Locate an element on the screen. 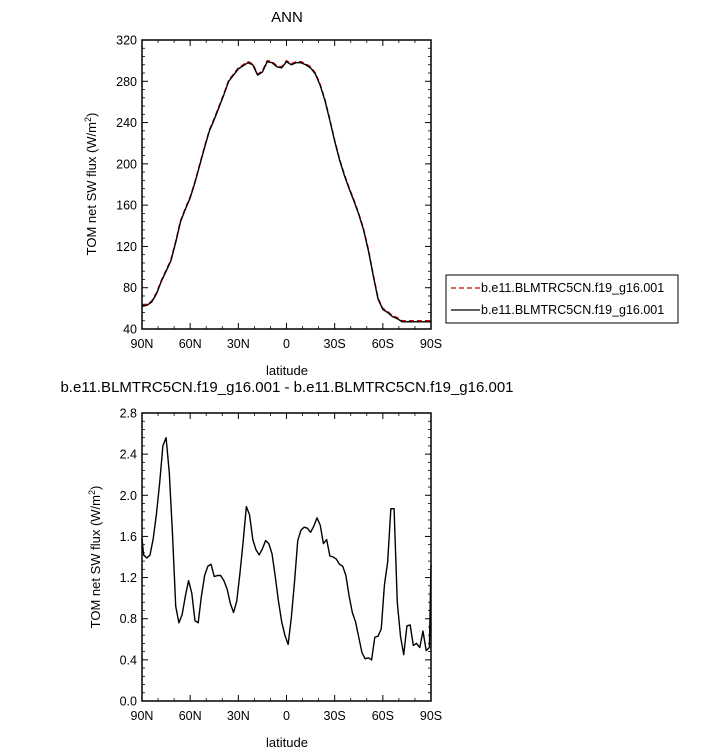 This screenshot has height=756, width=724. bottom-x-tick-label: 30N is located at coordinates (238, 716).